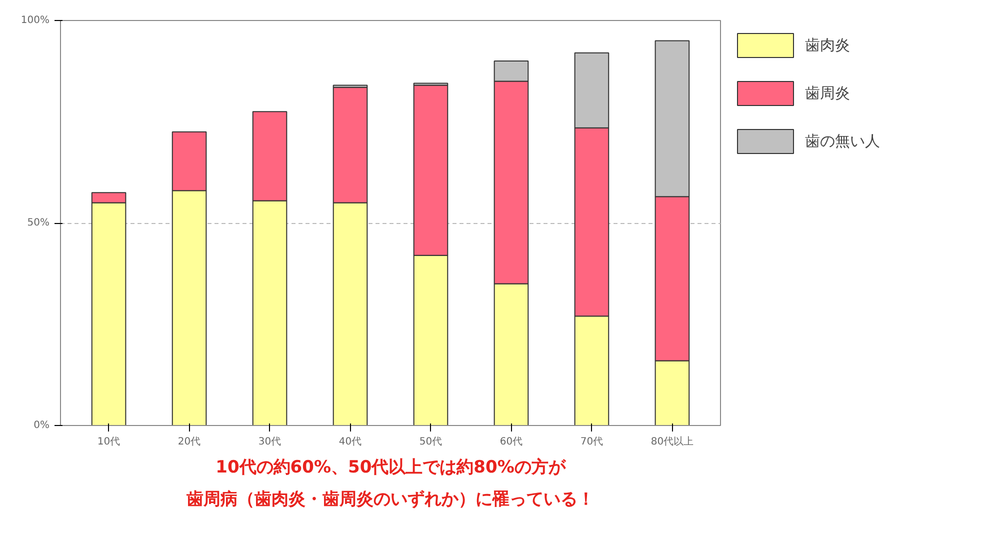 This screenshot has width=986, height=538. What do you see at coordinates (827, 93) in the screenshot?
I see `legend-label: 歯周炎` at bounding box center [827, 93].